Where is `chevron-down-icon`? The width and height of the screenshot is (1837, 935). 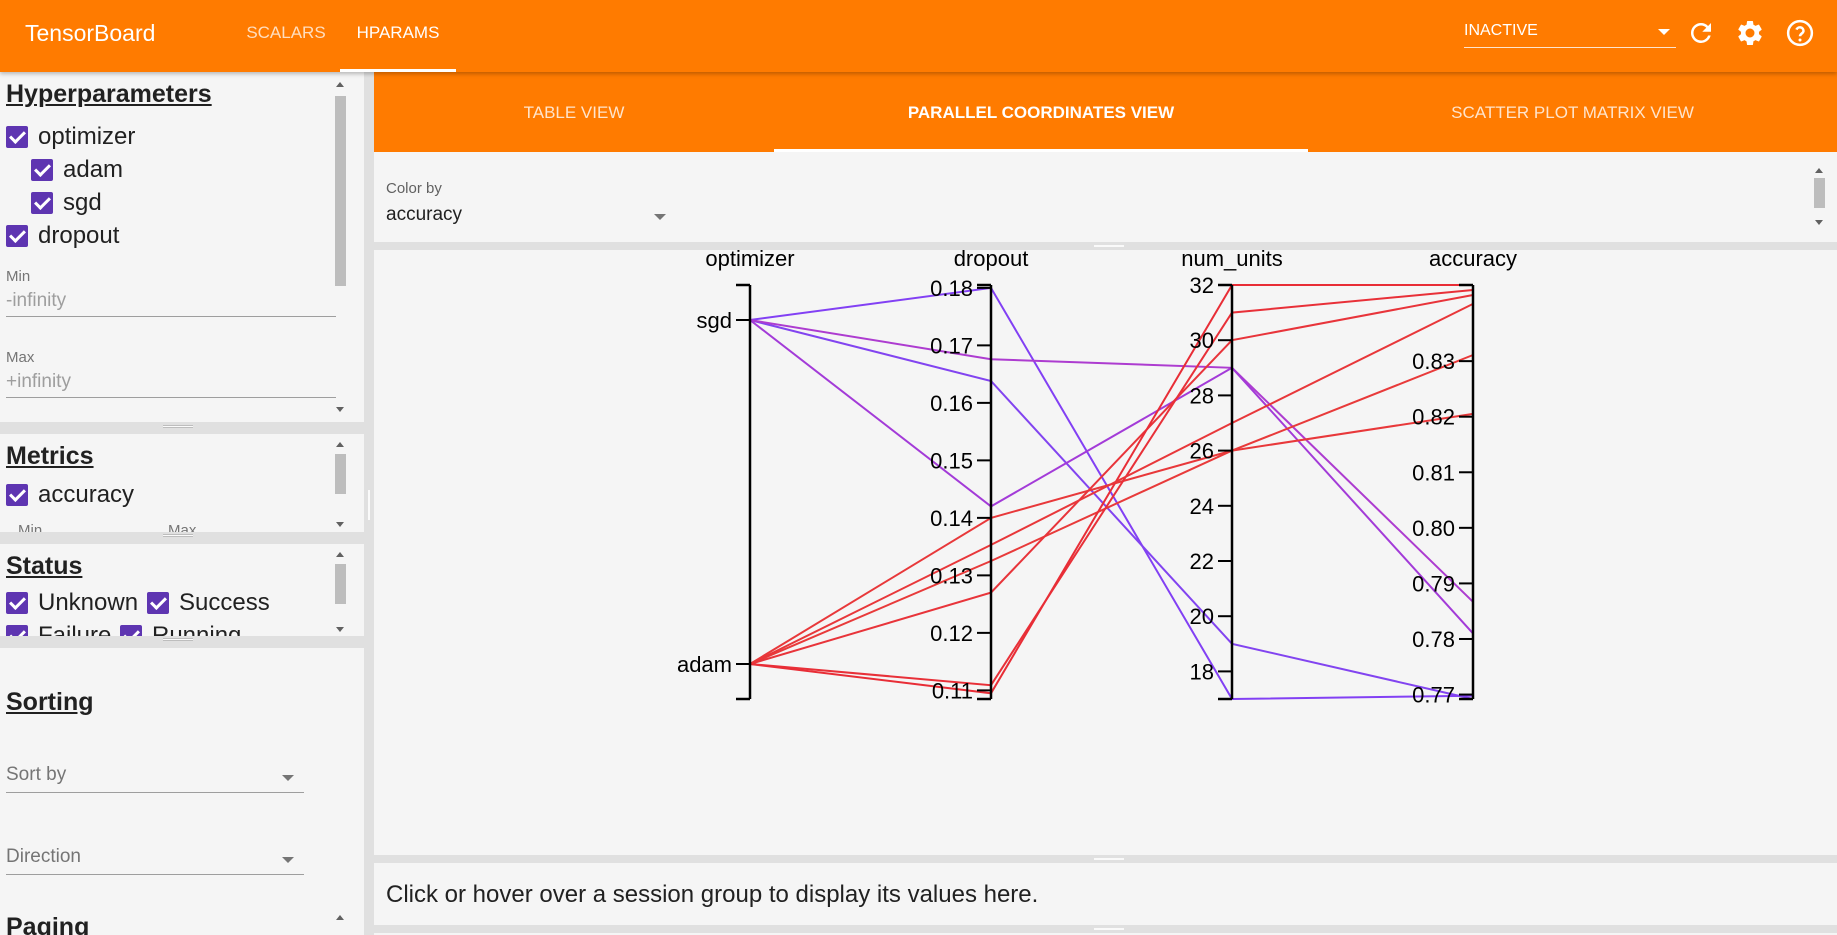 chevron-down-icon is located at coordinates (288, 778).